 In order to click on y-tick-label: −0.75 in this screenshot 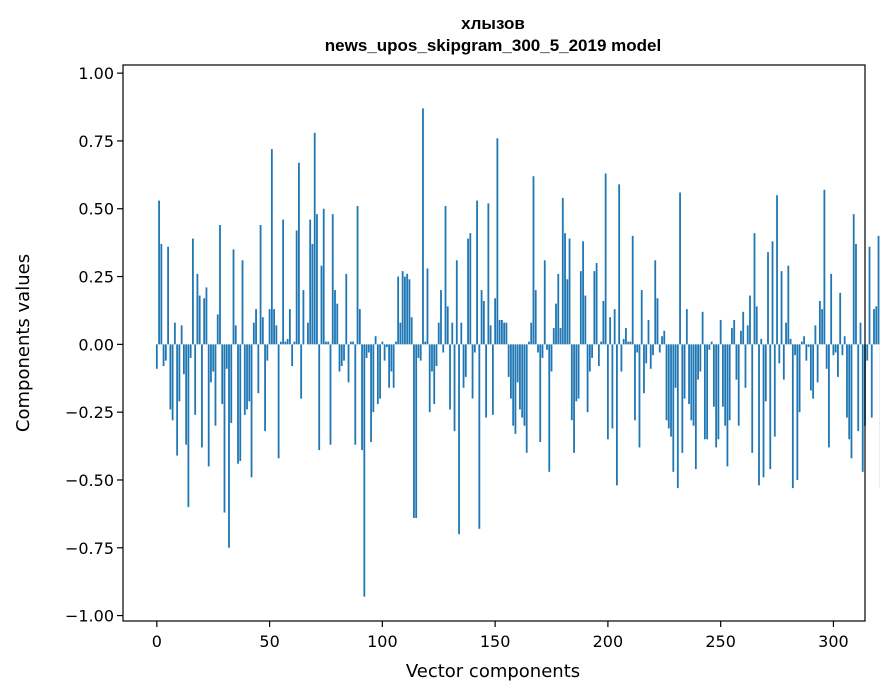, I will do `click(89, 548)`.